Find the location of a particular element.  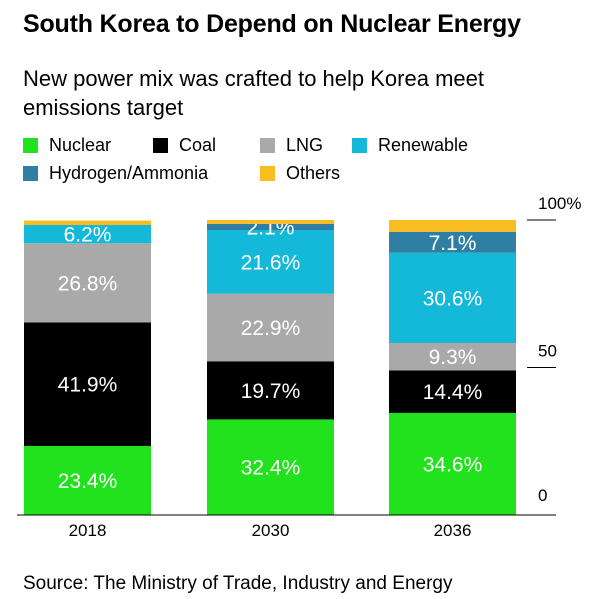

bar-segment-renewable-2030 is located at coordinates (270, 262).